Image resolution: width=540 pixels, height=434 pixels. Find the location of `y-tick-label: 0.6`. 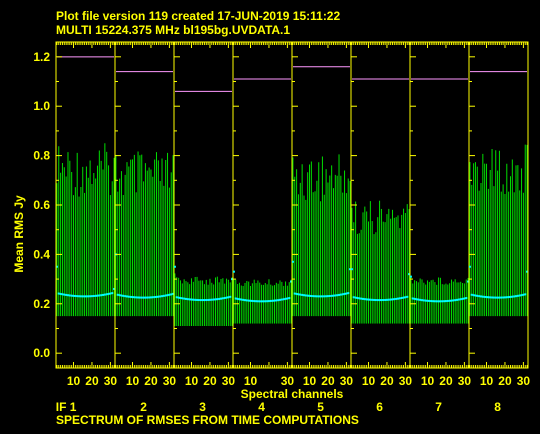

y-tick-label: 0.6 is located at coordinates (41, 205).